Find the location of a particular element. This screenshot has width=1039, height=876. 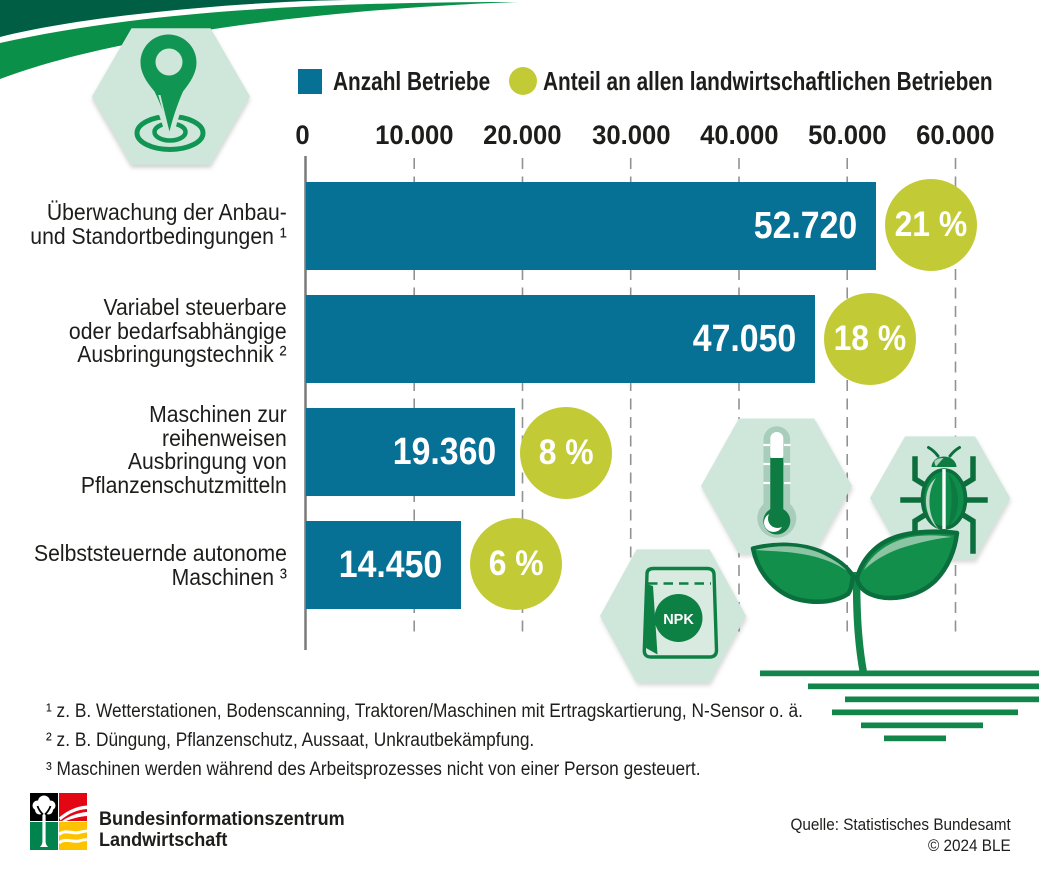

svg-text: NPK is located at coordinates (678, 620).